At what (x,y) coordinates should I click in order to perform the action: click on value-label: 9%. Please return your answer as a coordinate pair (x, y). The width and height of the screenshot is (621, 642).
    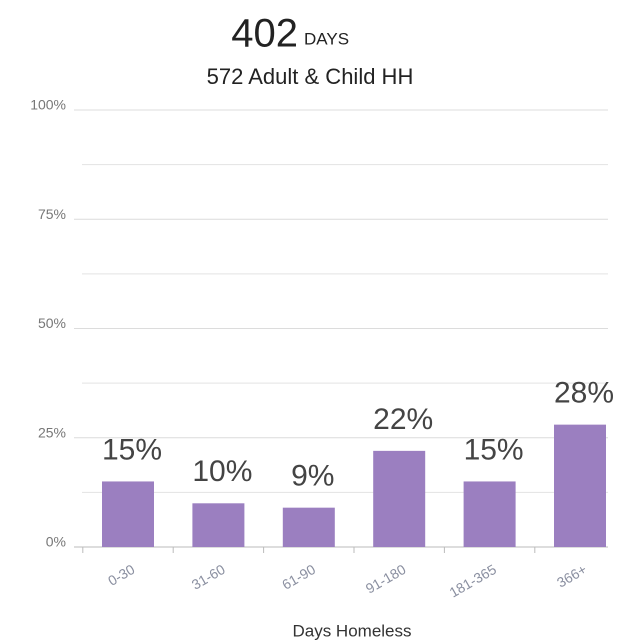
    Looking at the image, I should click on (312, 476).